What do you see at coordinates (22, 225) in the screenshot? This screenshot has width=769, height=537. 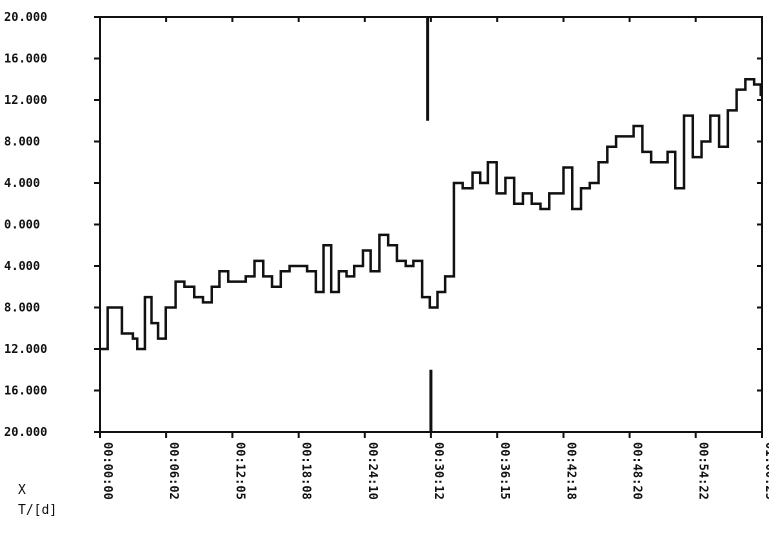 I see `y-tick-label: 0.000` at bounding box center [22, 225].